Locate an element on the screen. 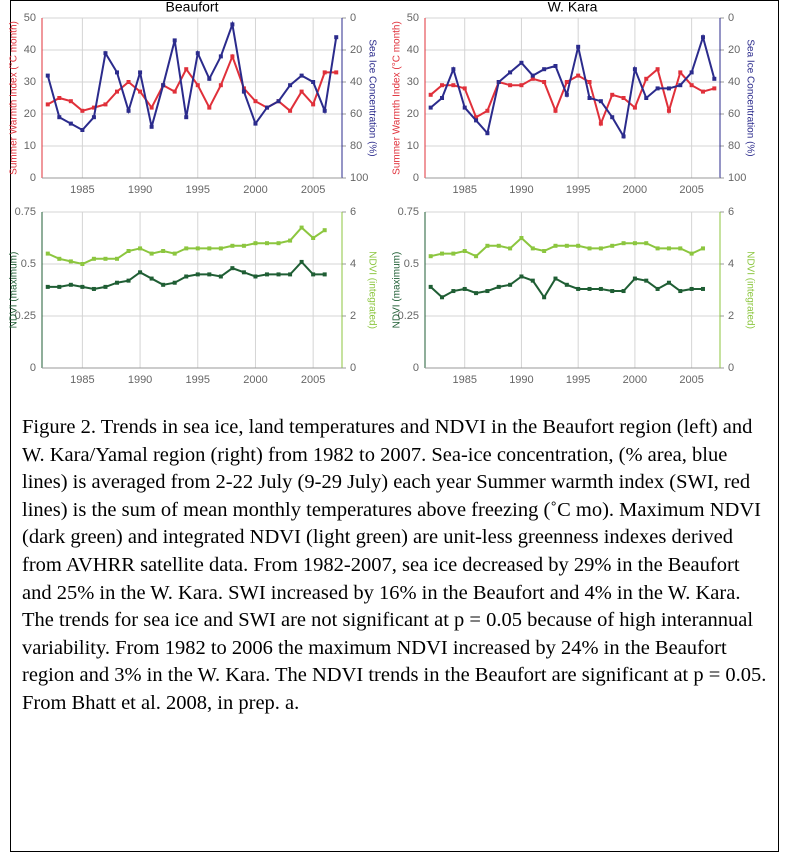 This screenshot has height=858, width=786. y-axis-label: NDVI (maximum) is located at coordinates (14, 290).